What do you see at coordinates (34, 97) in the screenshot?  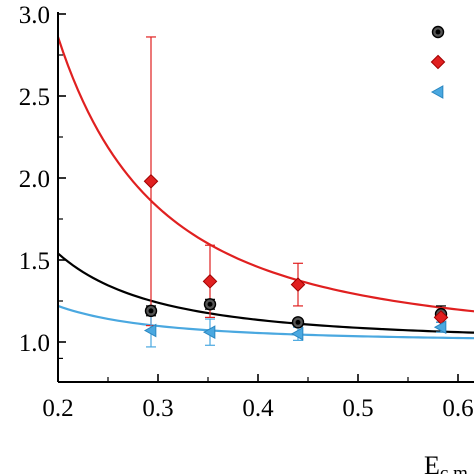 I see `y-tick-label: 2.5` at bounding box center [34, 97].